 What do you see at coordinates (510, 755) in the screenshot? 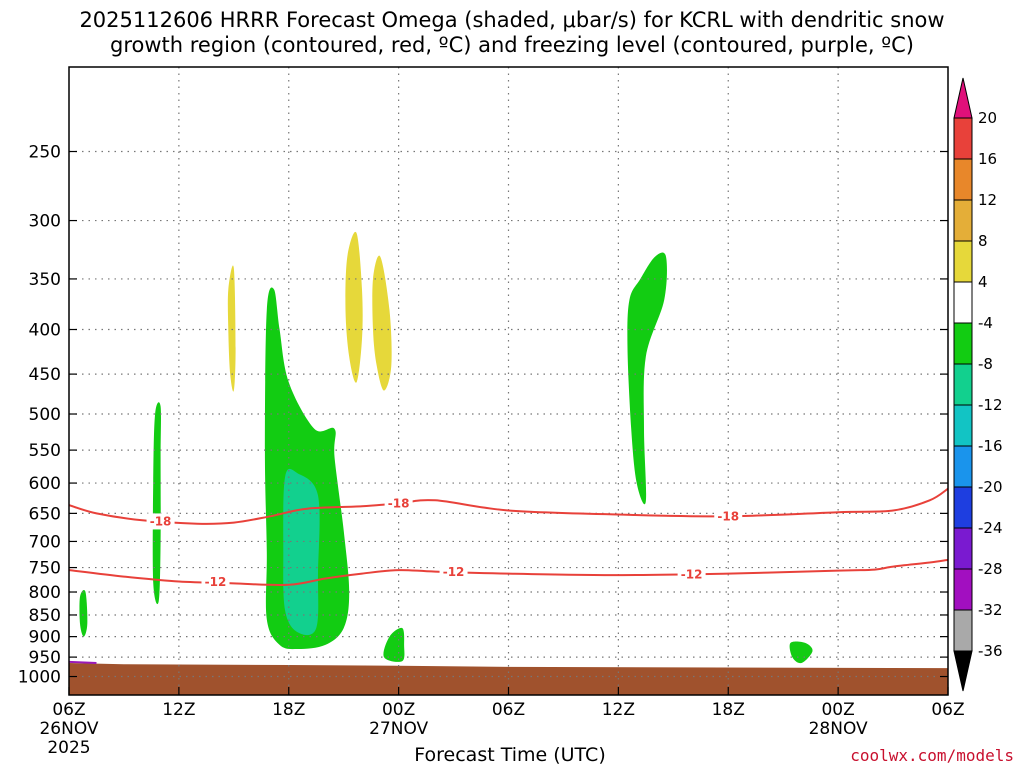
I see `x-axis-label: Forecast Time (UTC)` at bounding box center [510, 755].